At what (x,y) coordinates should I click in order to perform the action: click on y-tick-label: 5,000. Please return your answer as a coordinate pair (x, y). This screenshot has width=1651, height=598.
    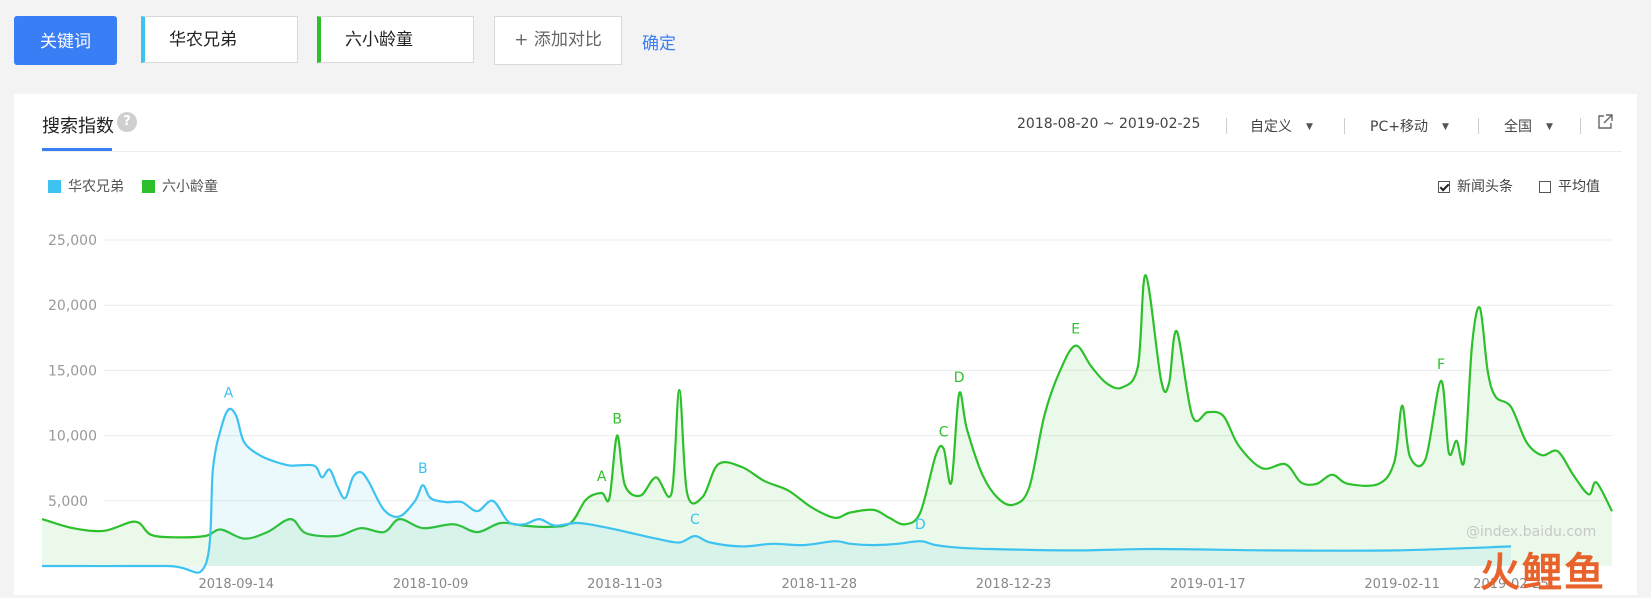
    Looking at the image, I should click on (68, 502).